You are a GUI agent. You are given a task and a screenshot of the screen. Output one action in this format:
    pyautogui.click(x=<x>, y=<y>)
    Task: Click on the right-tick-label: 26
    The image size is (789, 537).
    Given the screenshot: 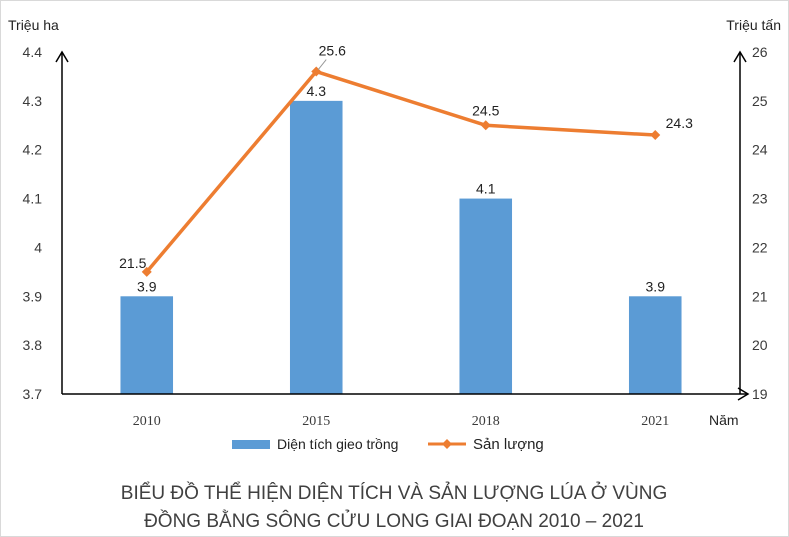 What is the action you would take?
    pyautogui.click(x=760, y=52)
    